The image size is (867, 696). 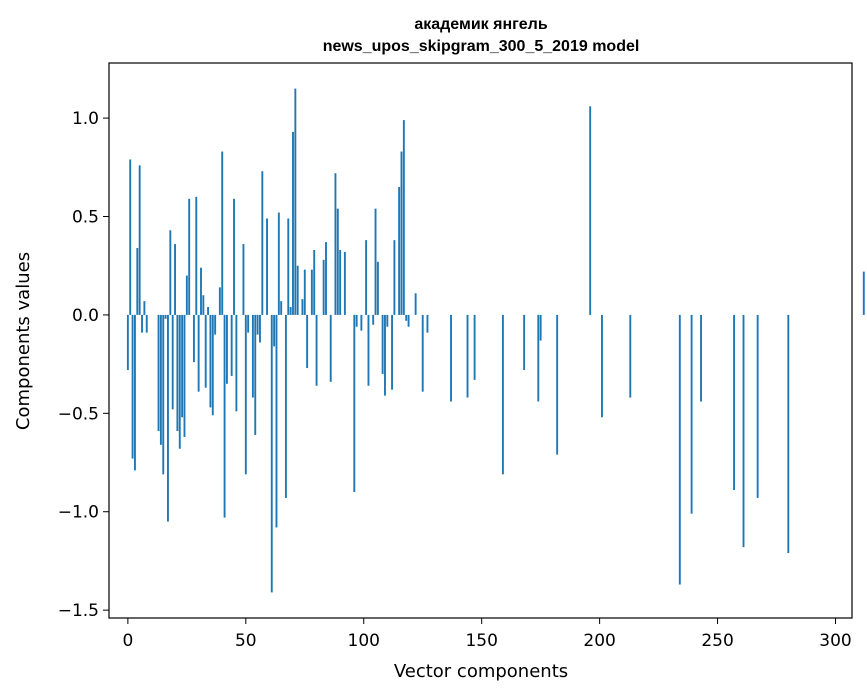 I want to click on y-tick-label: 1.0, so click(x=85, y=119).